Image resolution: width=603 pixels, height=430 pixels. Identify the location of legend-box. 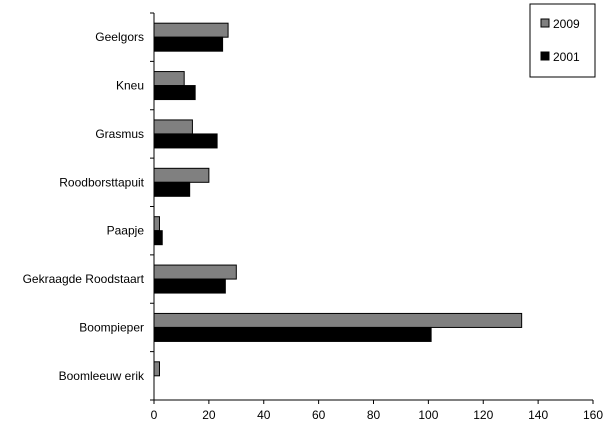
(562, 40).